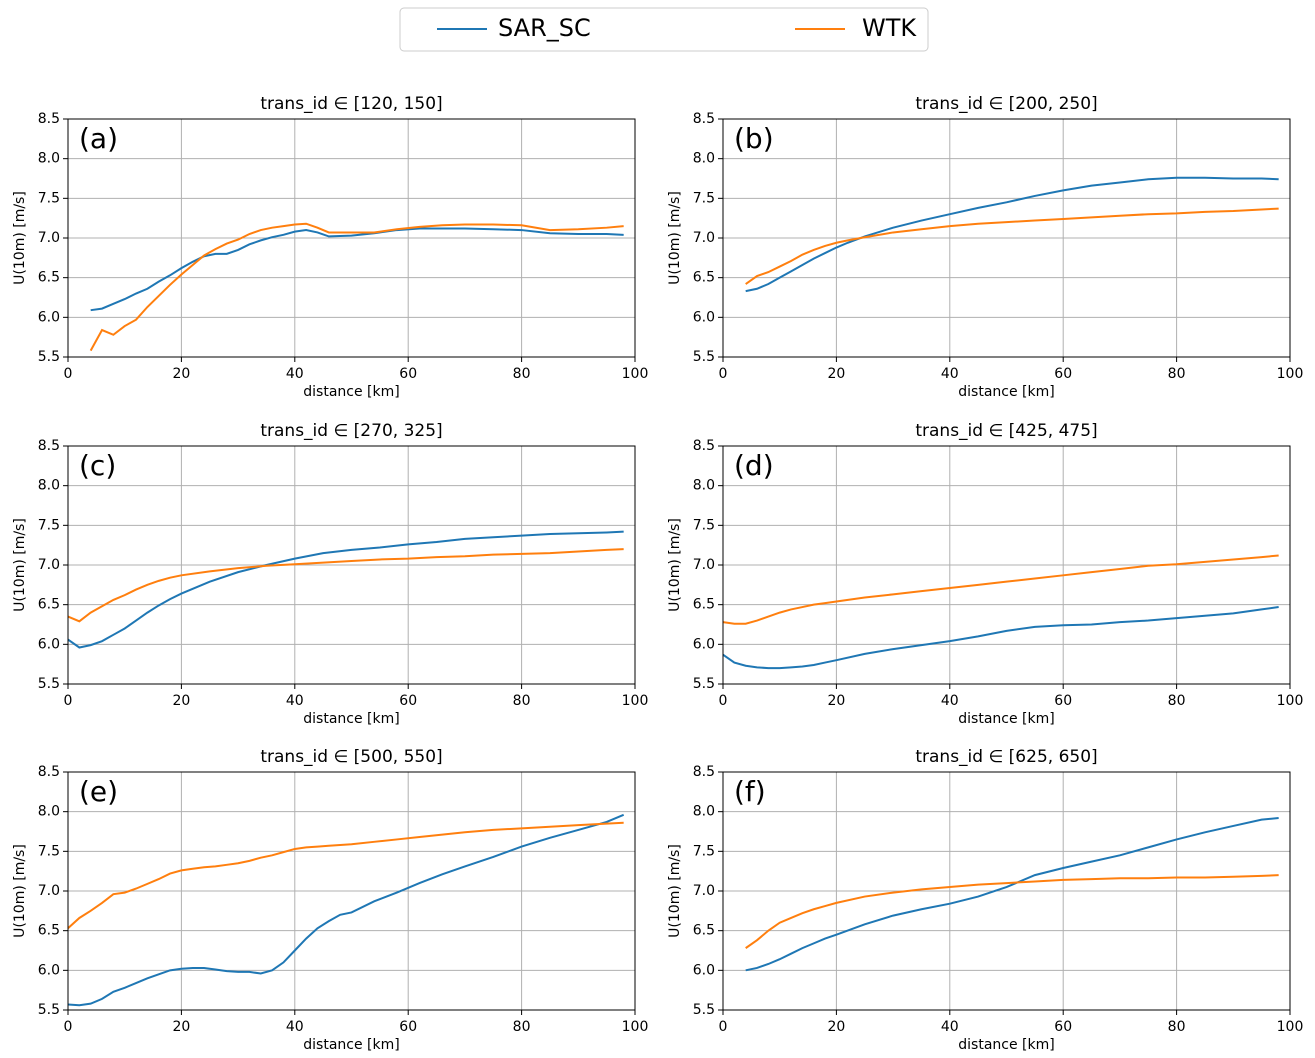 The image size is (1315, 1058). I want to click on panel-label: (d), so click(754, 465).